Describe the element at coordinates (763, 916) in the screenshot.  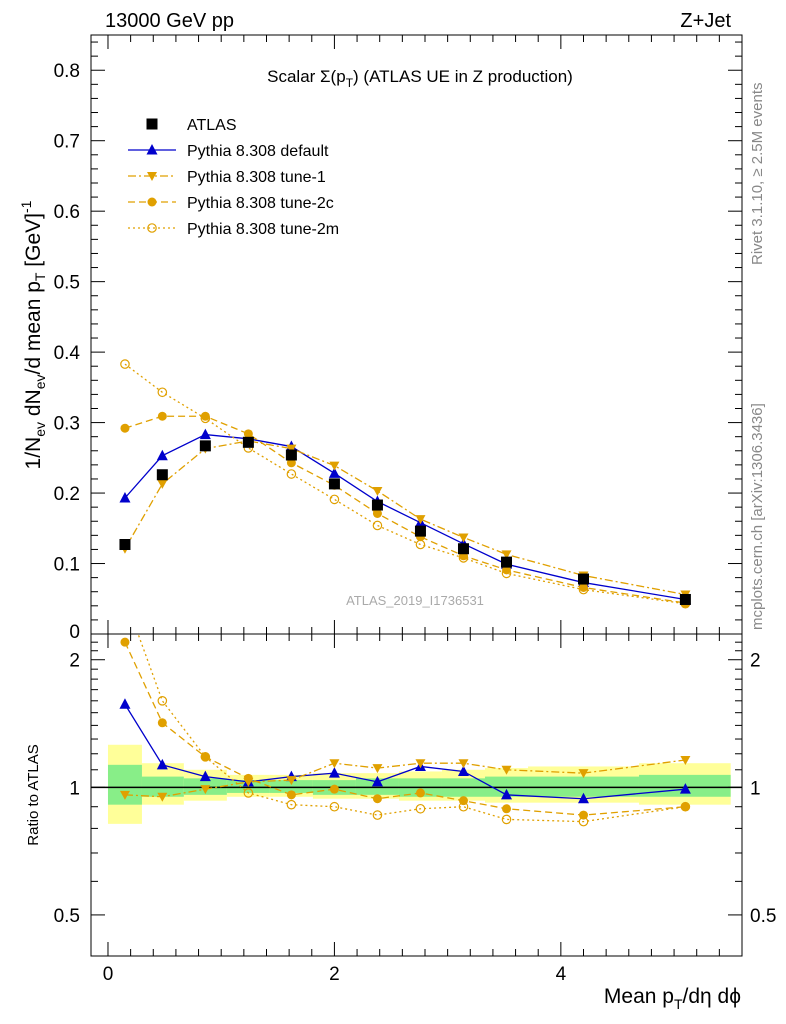
I see `ratio-tick-label-right: 0.5` at that location.